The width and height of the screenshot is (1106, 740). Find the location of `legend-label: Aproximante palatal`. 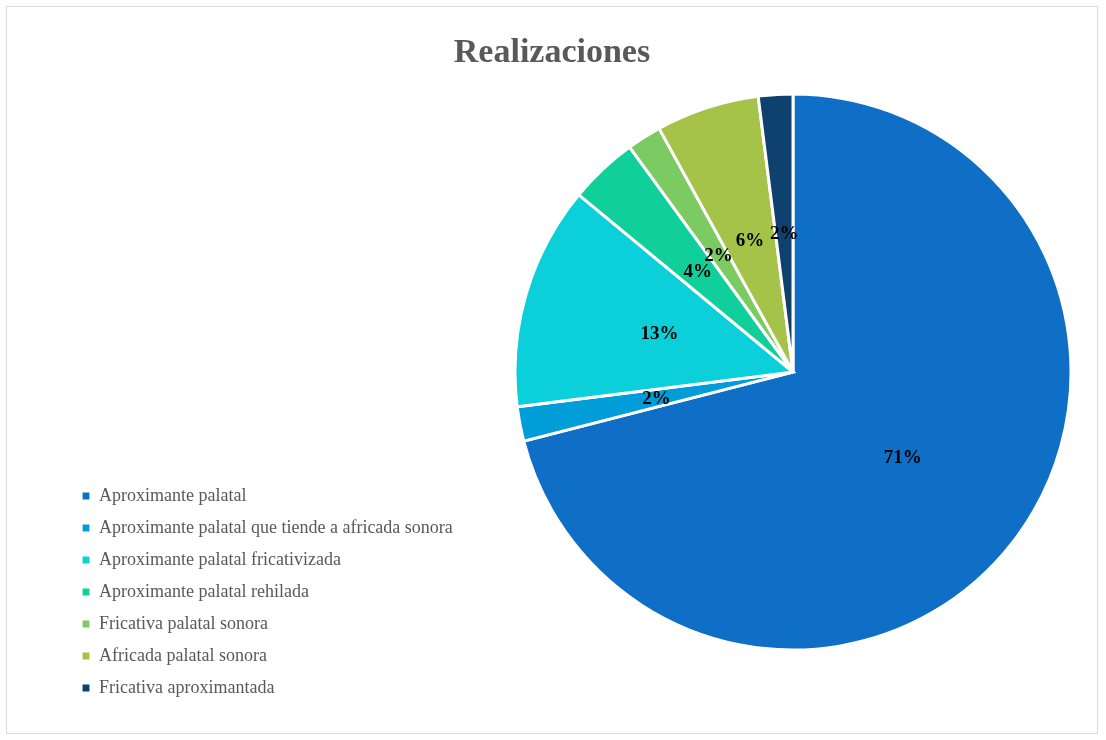

legend-label: Aproximante palatal is located at coordinates (173, 495).